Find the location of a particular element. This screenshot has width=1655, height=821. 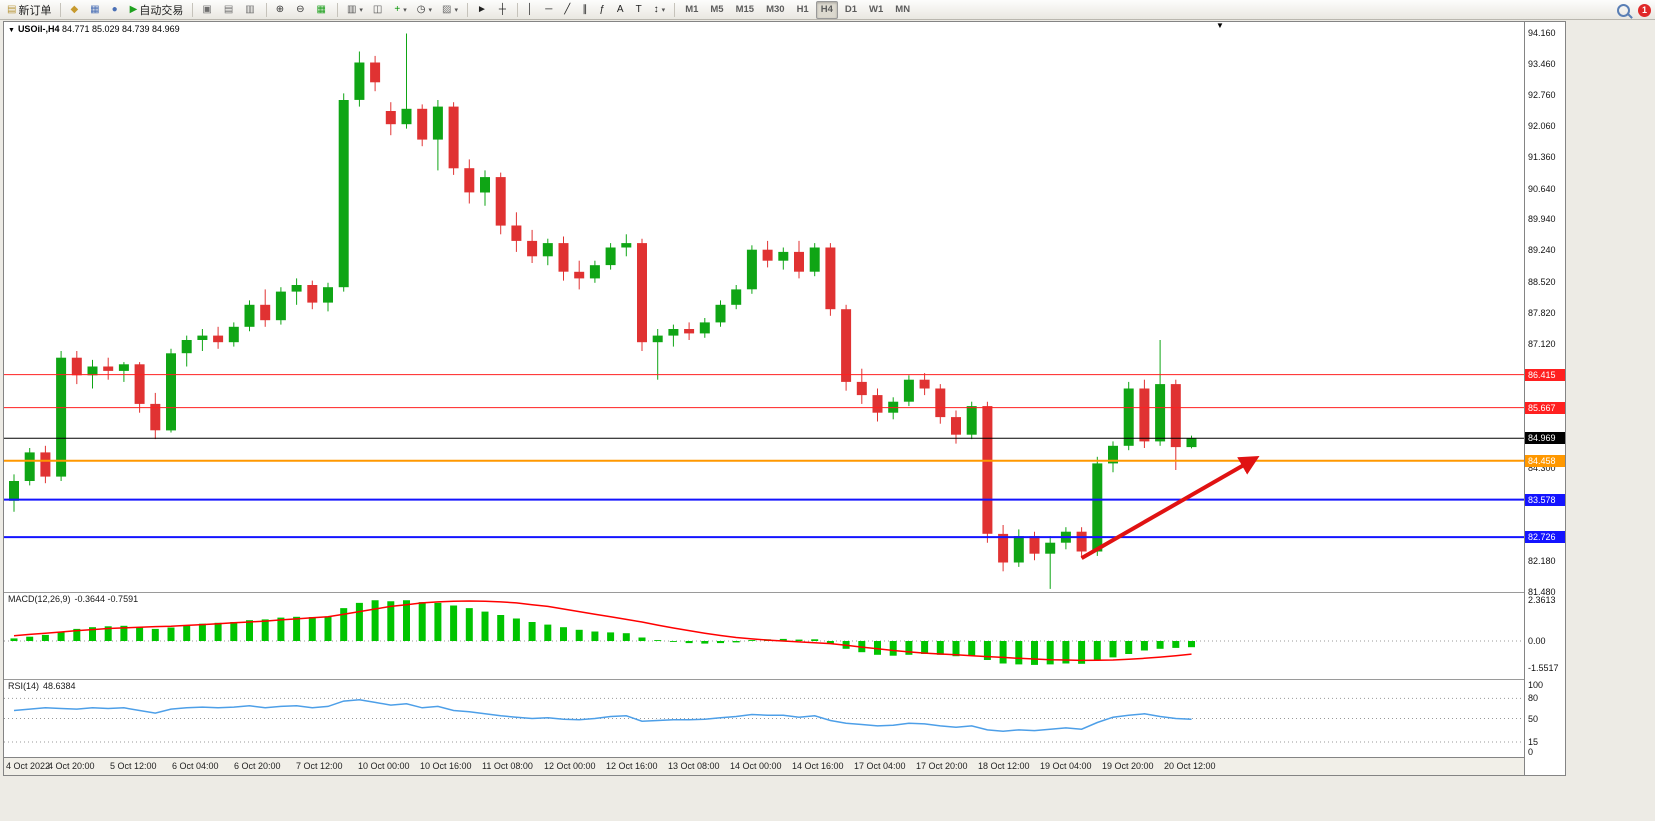

fibonacci-button: ƒ is located at coordinates (603, 10).